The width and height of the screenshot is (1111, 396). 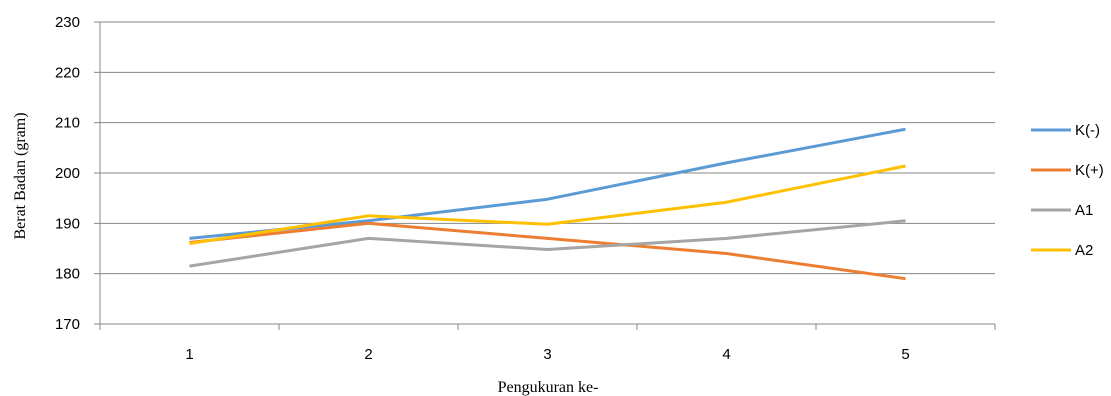 I want to click on legend: K(-) K(+) A1 A2, so click(x=1067, y=190).